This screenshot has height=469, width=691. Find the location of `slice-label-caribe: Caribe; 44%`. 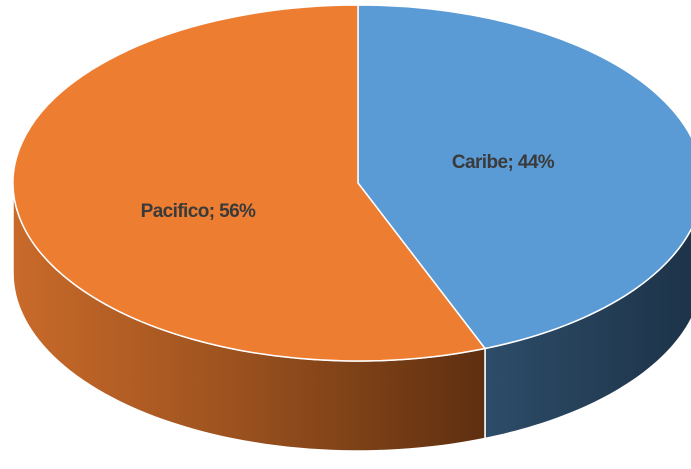

slice-label-caribe: Caribe; 44% is located at coordinates (503, 162).